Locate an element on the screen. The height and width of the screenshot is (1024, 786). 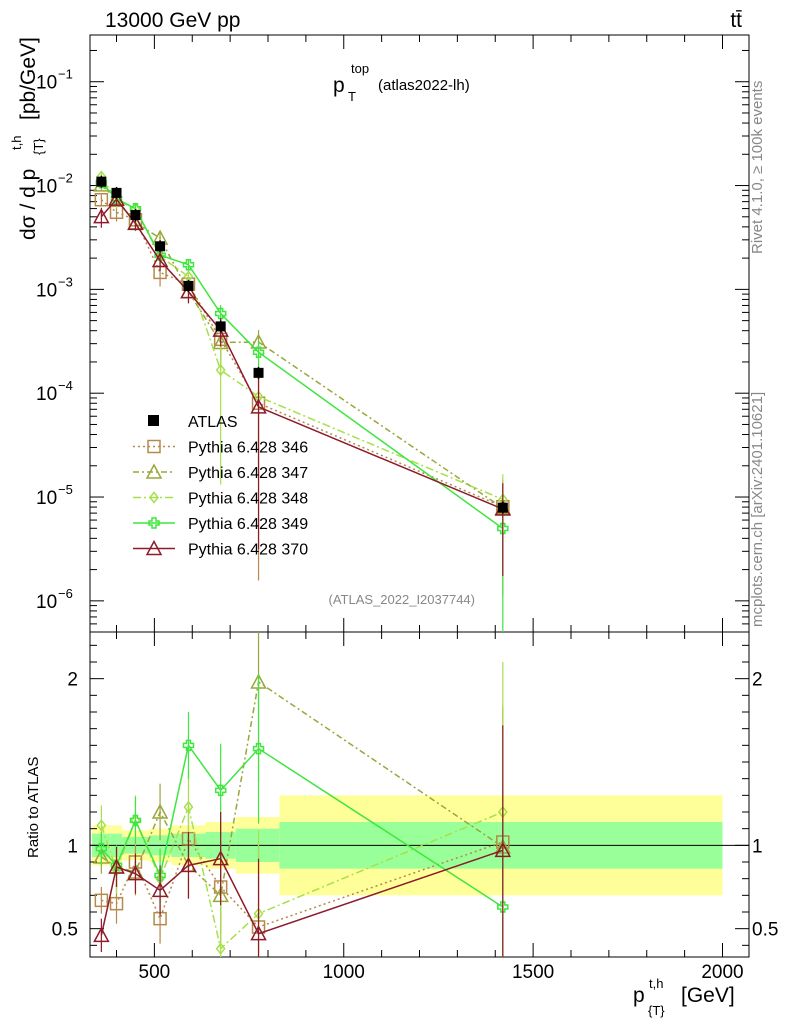
legend-marker-atlas is located at coordinates (153, 420).